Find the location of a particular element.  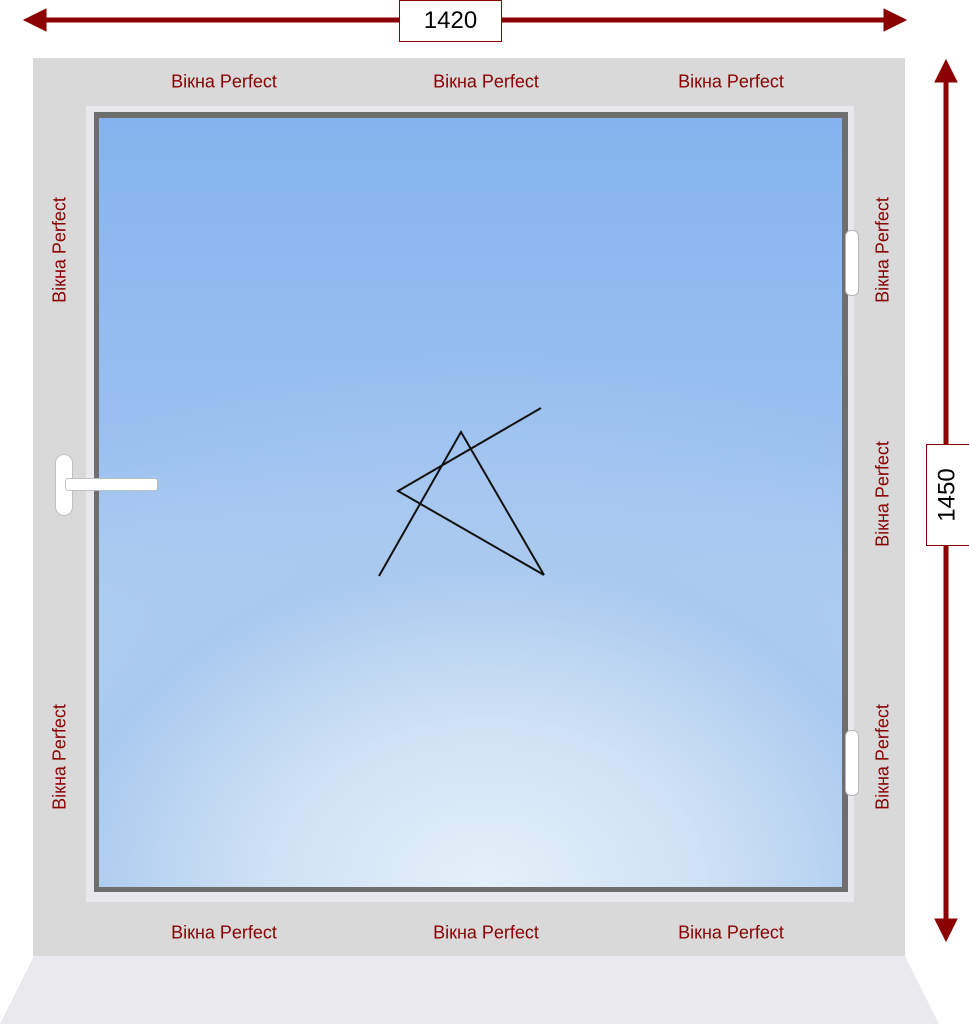

brand-label-top-center: Вікна Perfect is located at coordinates (486, 81).